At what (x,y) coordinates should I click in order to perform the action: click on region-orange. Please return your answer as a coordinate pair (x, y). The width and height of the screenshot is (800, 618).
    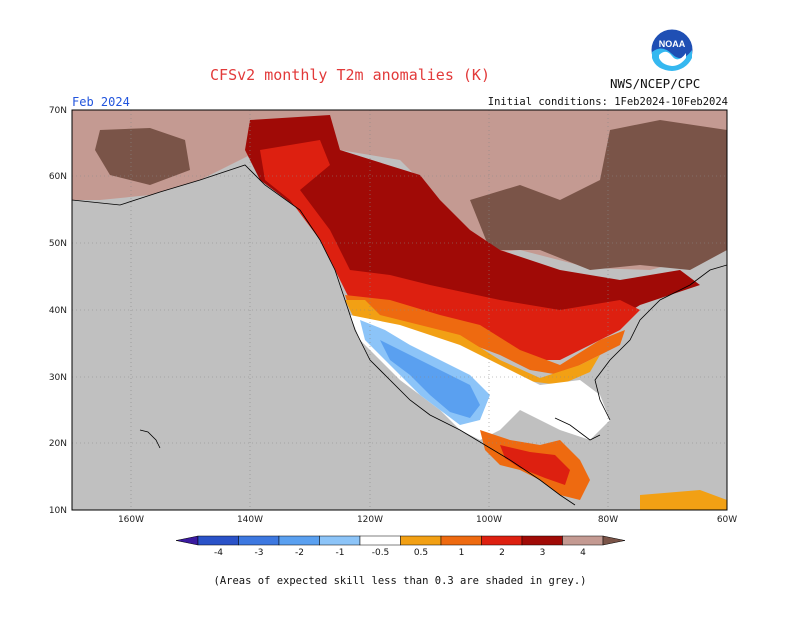
    Looking at the image, I should click on (485, 335).